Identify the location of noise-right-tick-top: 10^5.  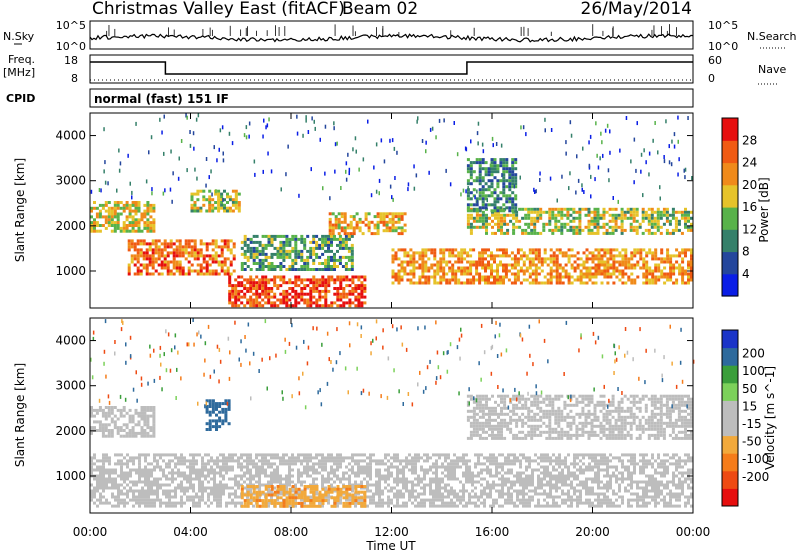
(723, 25).